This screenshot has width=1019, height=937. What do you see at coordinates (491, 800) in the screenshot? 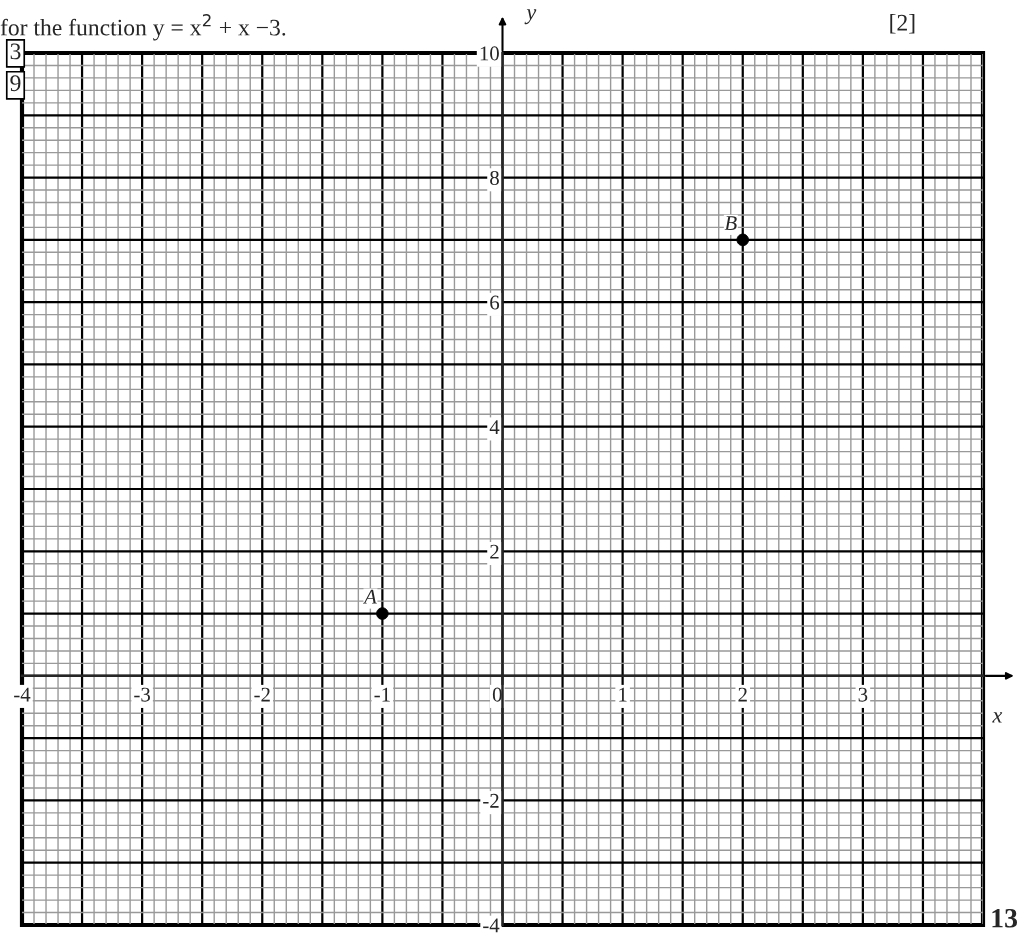
I see `y-tick-label: -2` at bounding box center [491, 800].